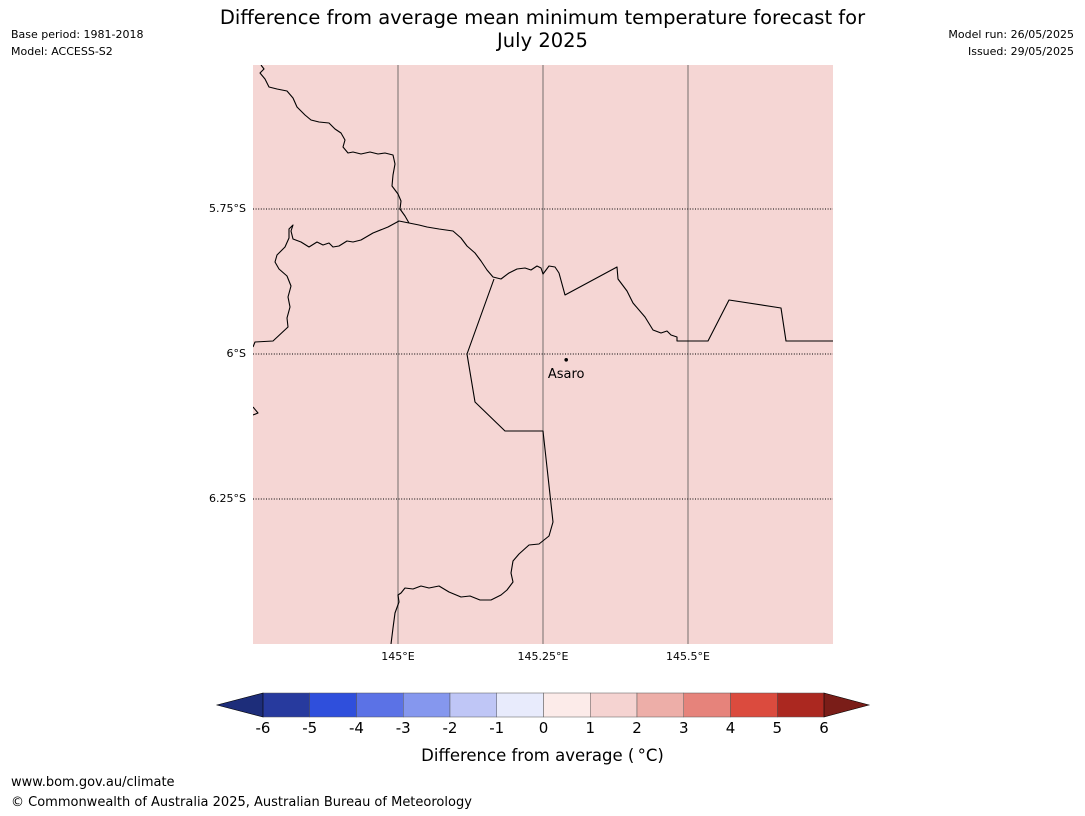 The height and width of the screenshot is (816, 1085). What do you see at coordinates (542, 755) in the screenshot?
I see `colorbar-title: Difference from average ( °C)` at bounding box center [542, 755].